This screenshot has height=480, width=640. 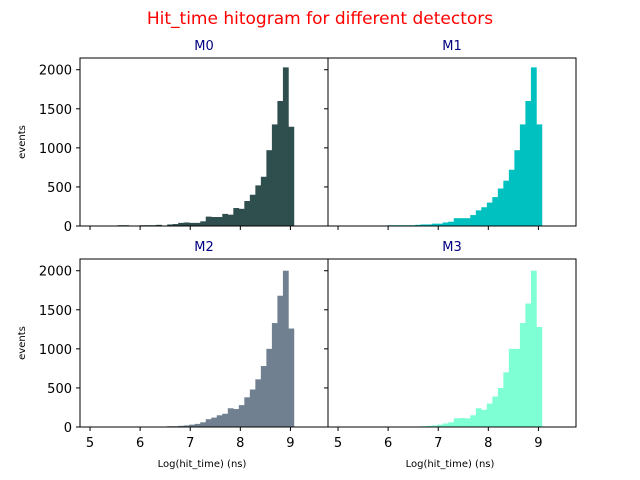 I want to click on y-tick-label: 2000, so click(x=55, y=272).